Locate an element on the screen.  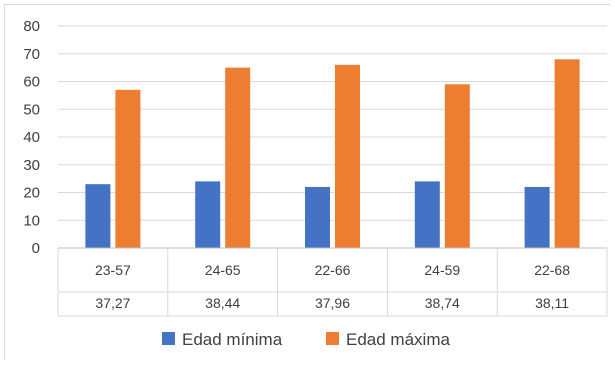
category-label: 23-57 is located at coordinates (113, 270).